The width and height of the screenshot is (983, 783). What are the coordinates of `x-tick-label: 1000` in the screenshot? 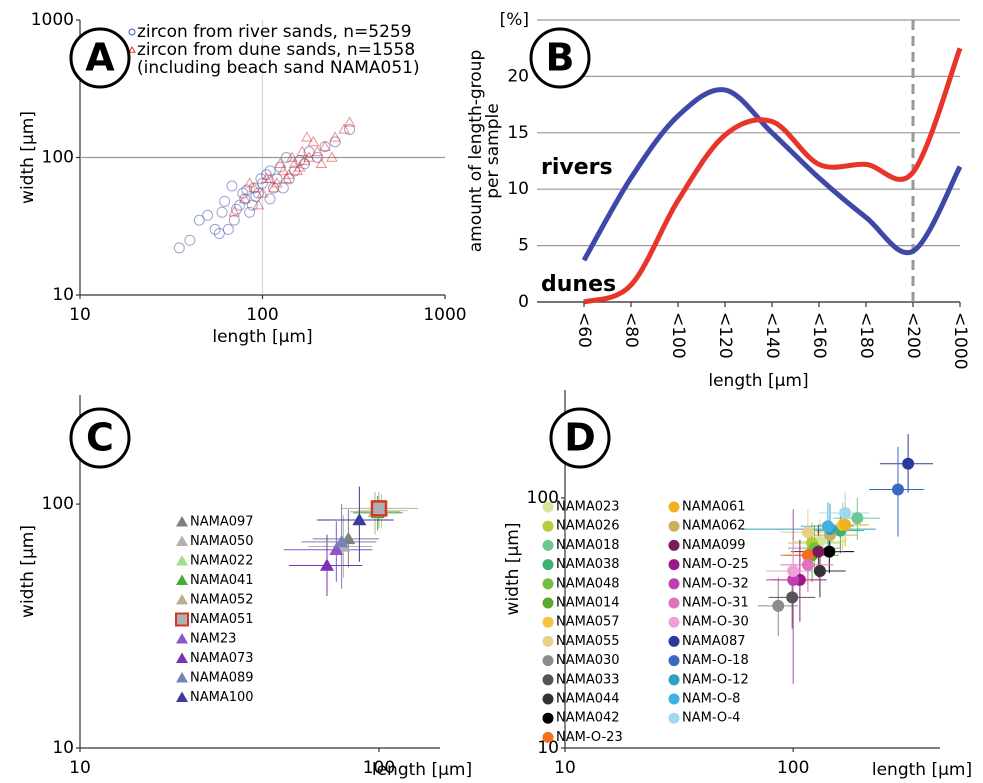 It's located at (444, 315).